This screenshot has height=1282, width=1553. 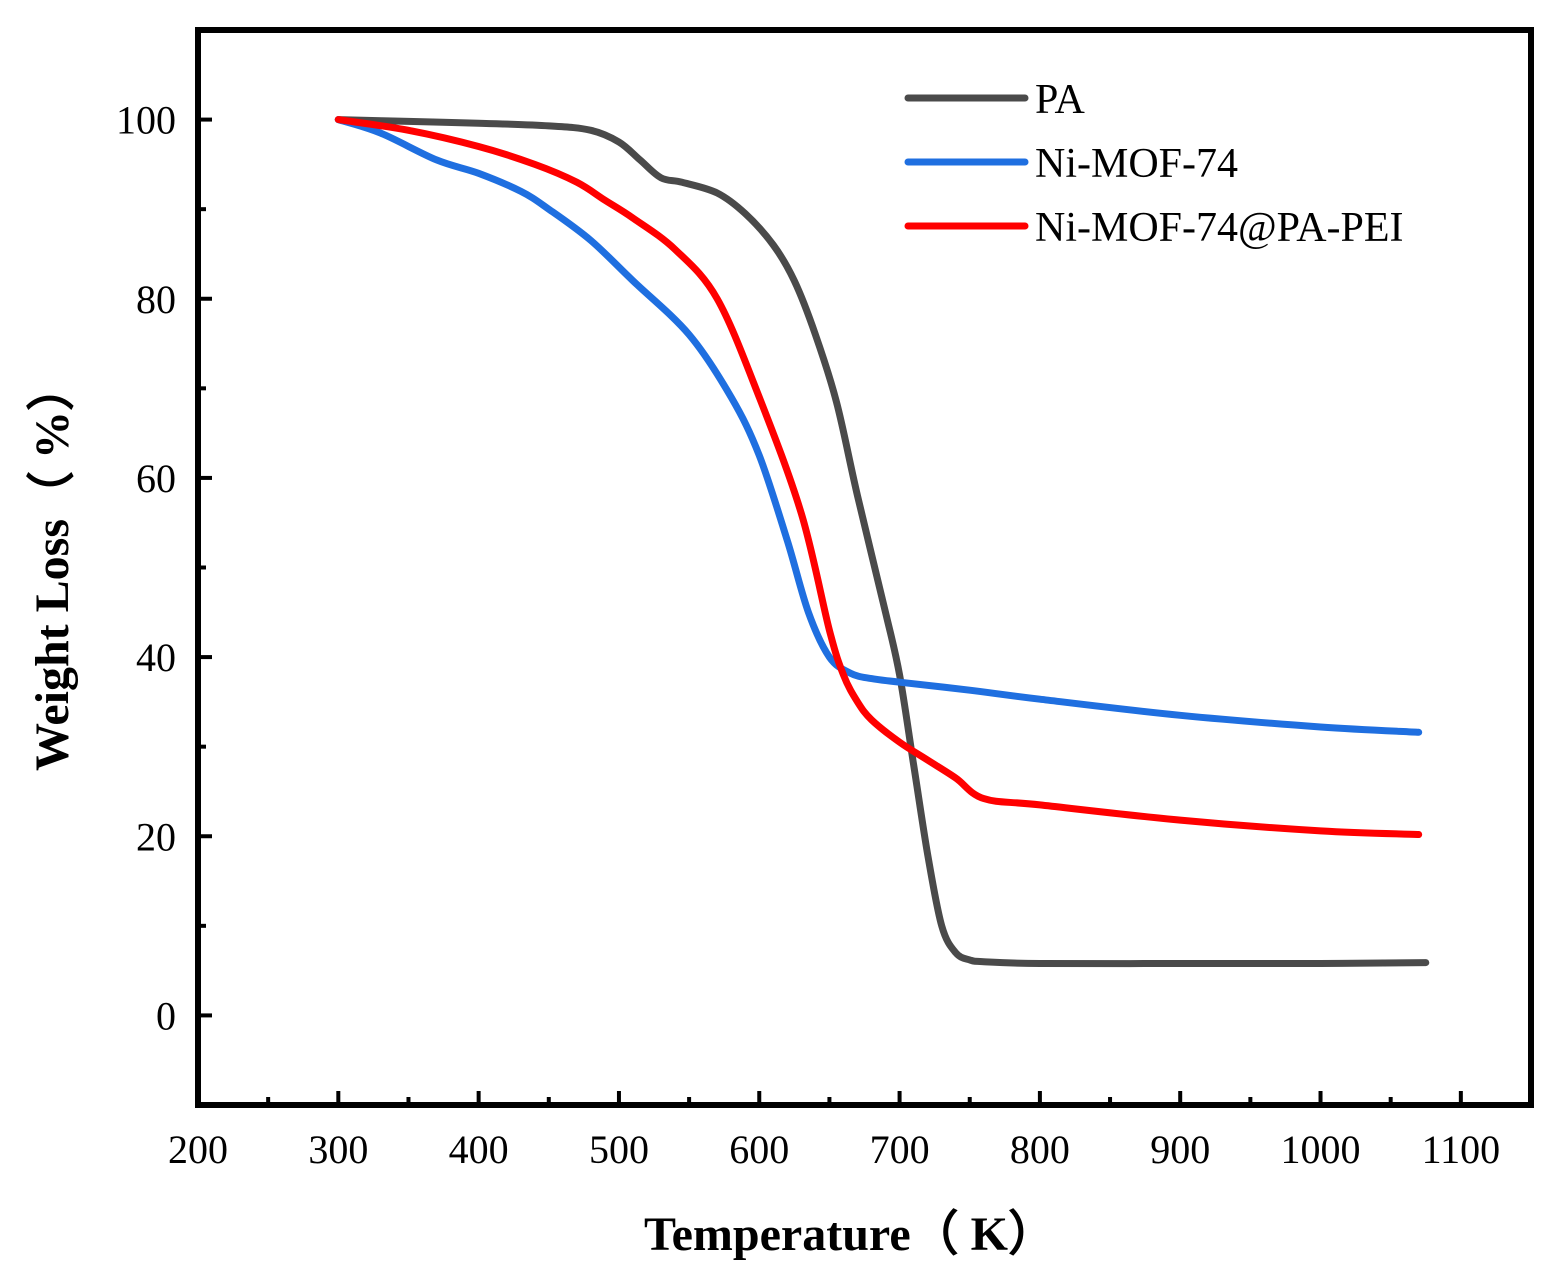 What do you see at coordinates (156, 478) in the screenshot?
I see `y-tick-label-60: 60` at bounding box center [156, 478].